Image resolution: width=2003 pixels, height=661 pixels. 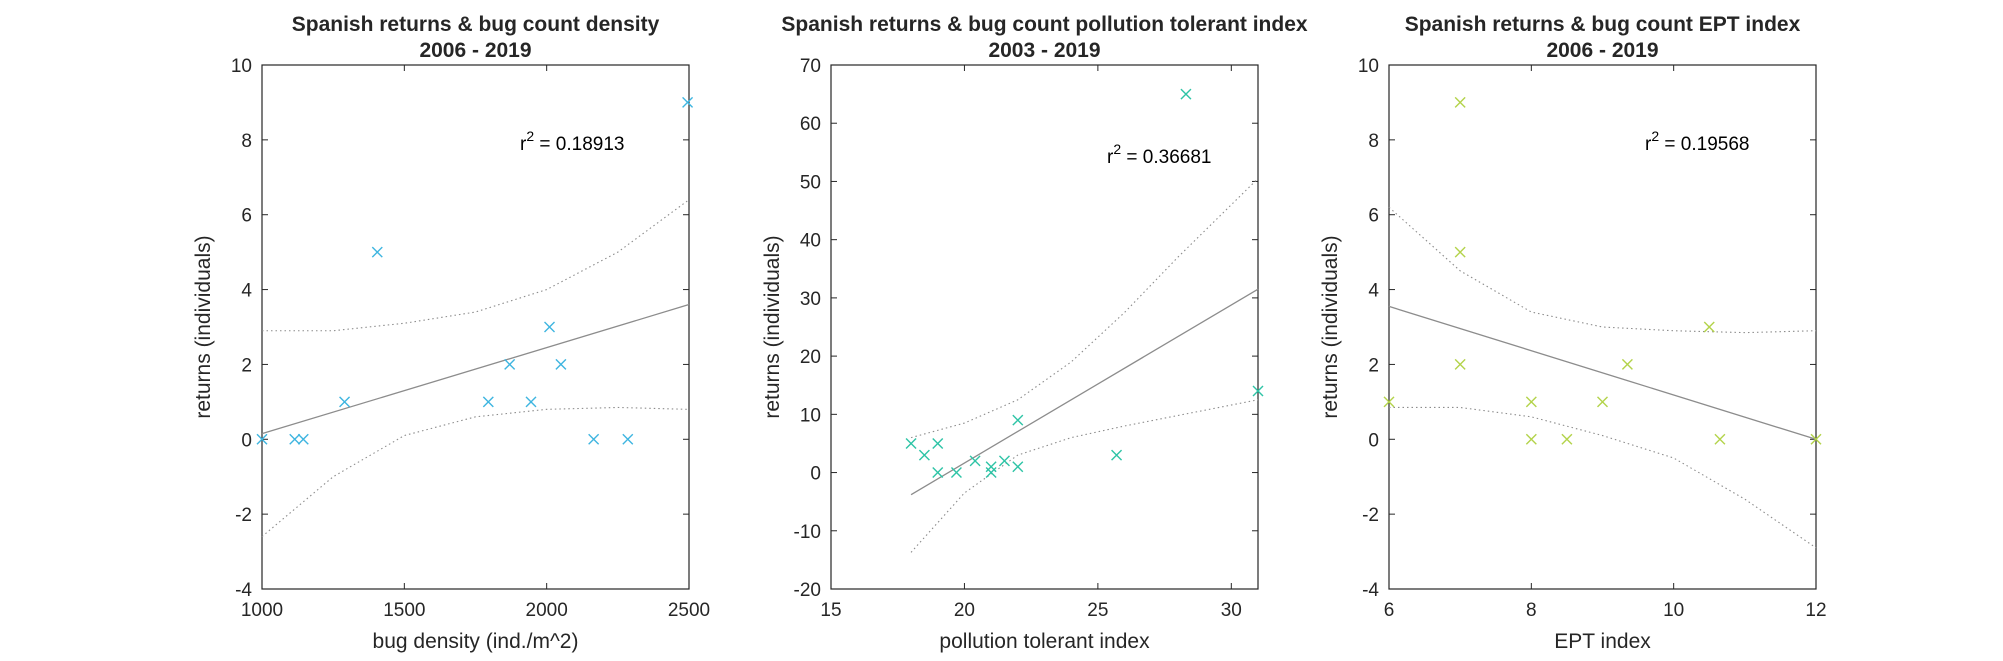 I want to click on y-tick-label: -10, so click(x=807, y=532).